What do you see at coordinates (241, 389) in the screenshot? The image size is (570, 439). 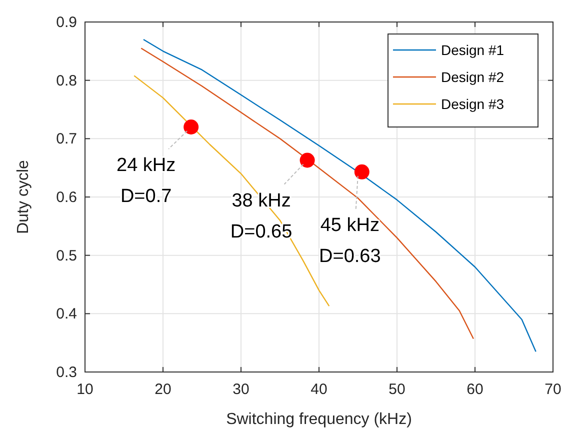 I see `x-tick-label: 30` at bounding box center [241, 389].